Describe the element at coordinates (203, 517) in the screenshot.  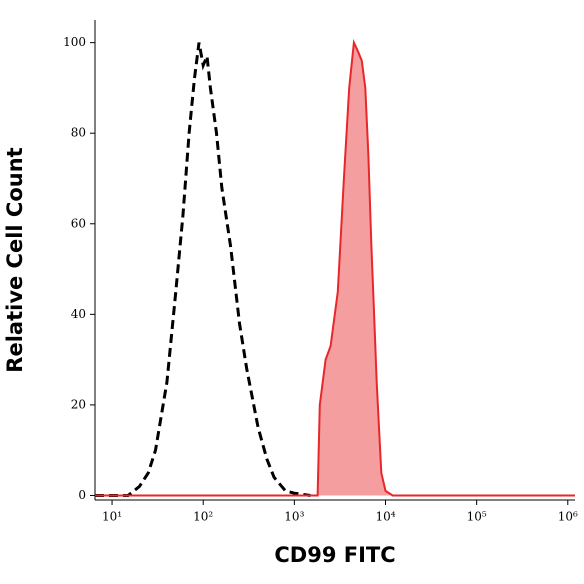
I see `x-tick-label: 10²` at that location.